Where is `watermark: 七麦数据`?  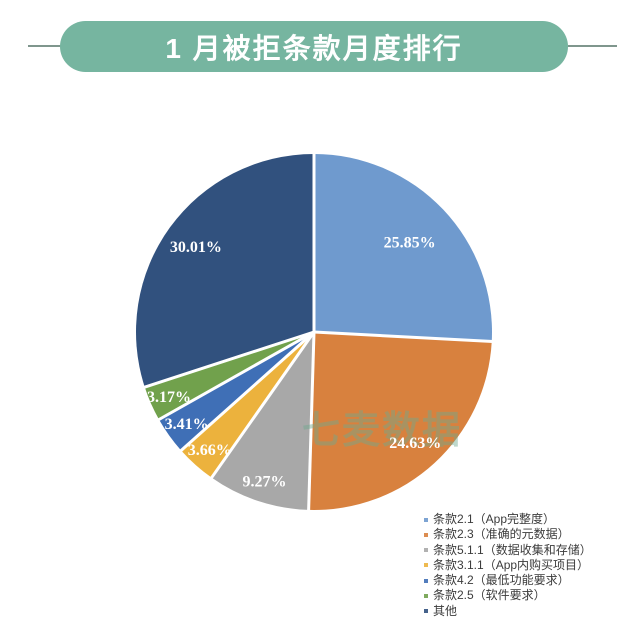
watermark: 七麦数据 is located at coordinates (382, 431).